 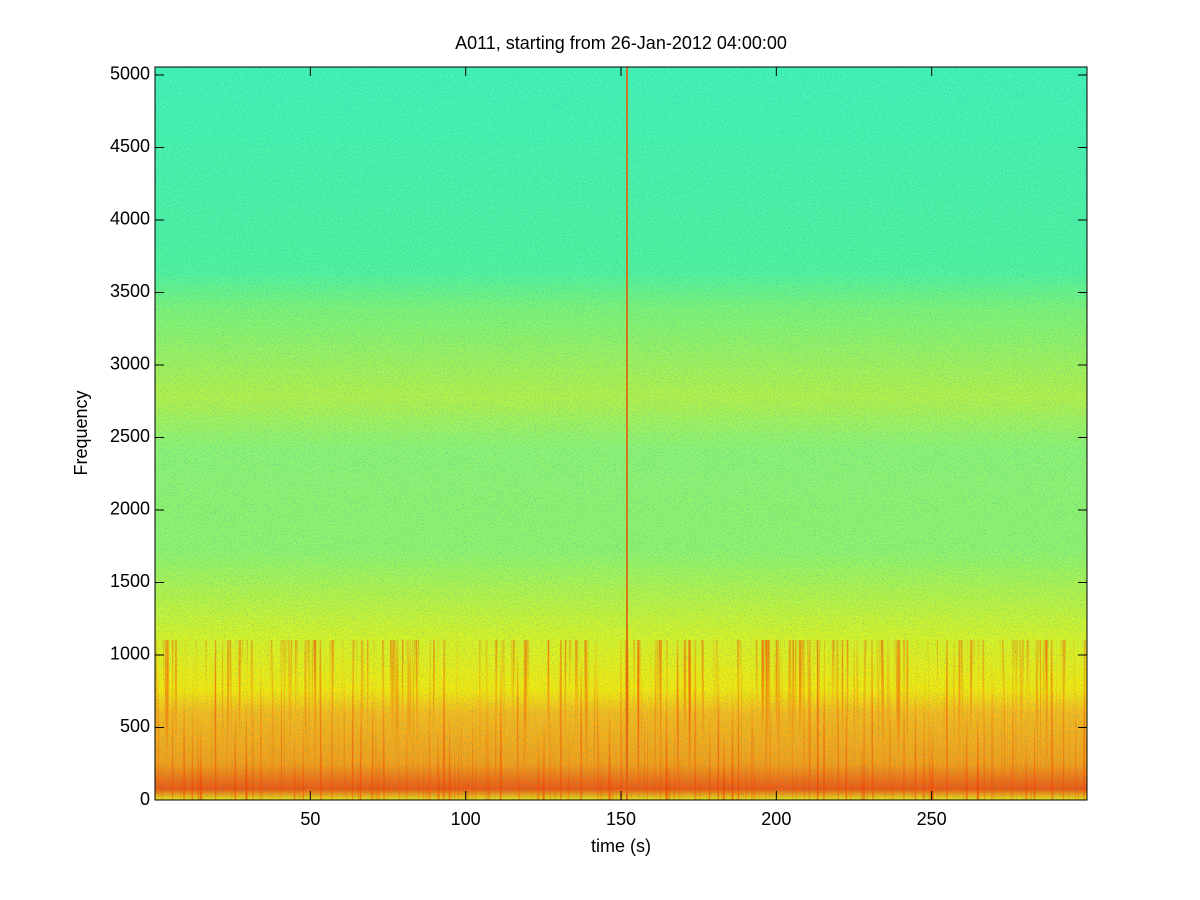 I want to click on y-tick-label: 1000, so click(x=130, y=654).